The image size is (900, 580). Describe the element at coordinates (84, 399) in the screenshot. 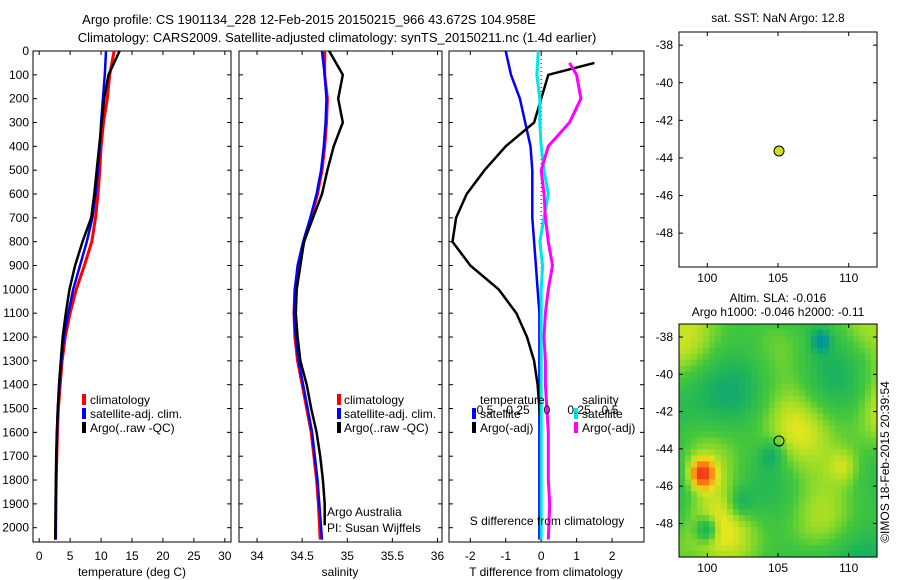

I see `legend-swatch-climatology` at that location.